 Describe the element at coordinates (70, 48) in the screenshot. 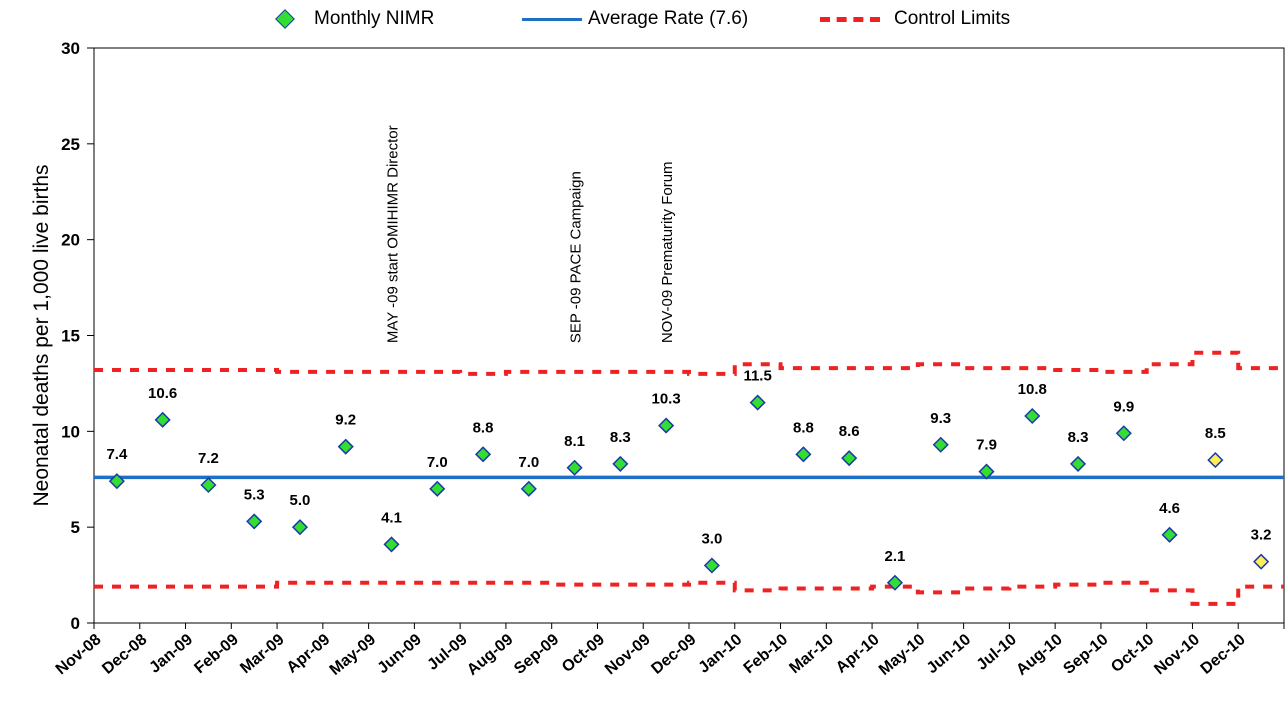

I see `y-tick-label: 30` at that location.